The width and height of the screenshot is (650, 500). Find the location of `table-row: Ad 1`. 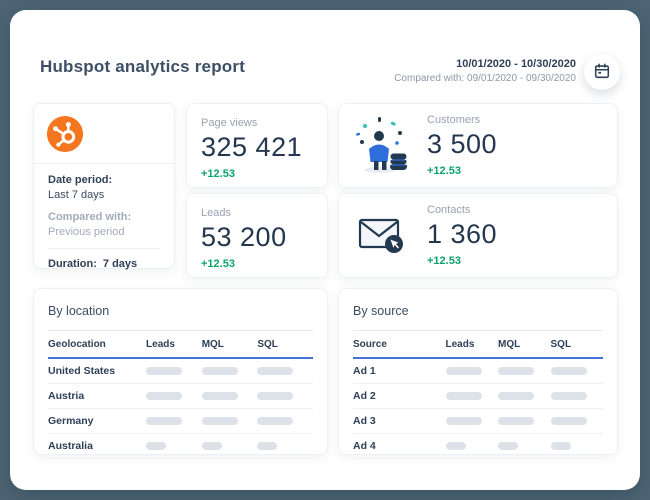

table-row: Ad 1 is located at coordinates (478, 371).